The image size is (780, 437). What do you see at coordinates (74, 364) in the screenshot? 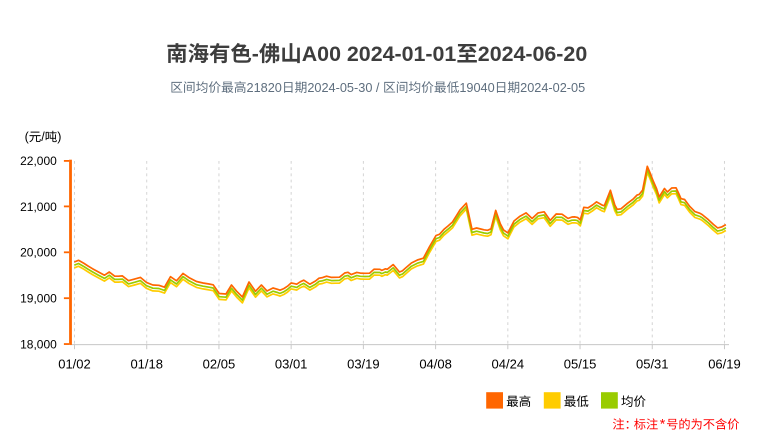
I see `svg-text: 01/02` at bounding box center [74, 364].